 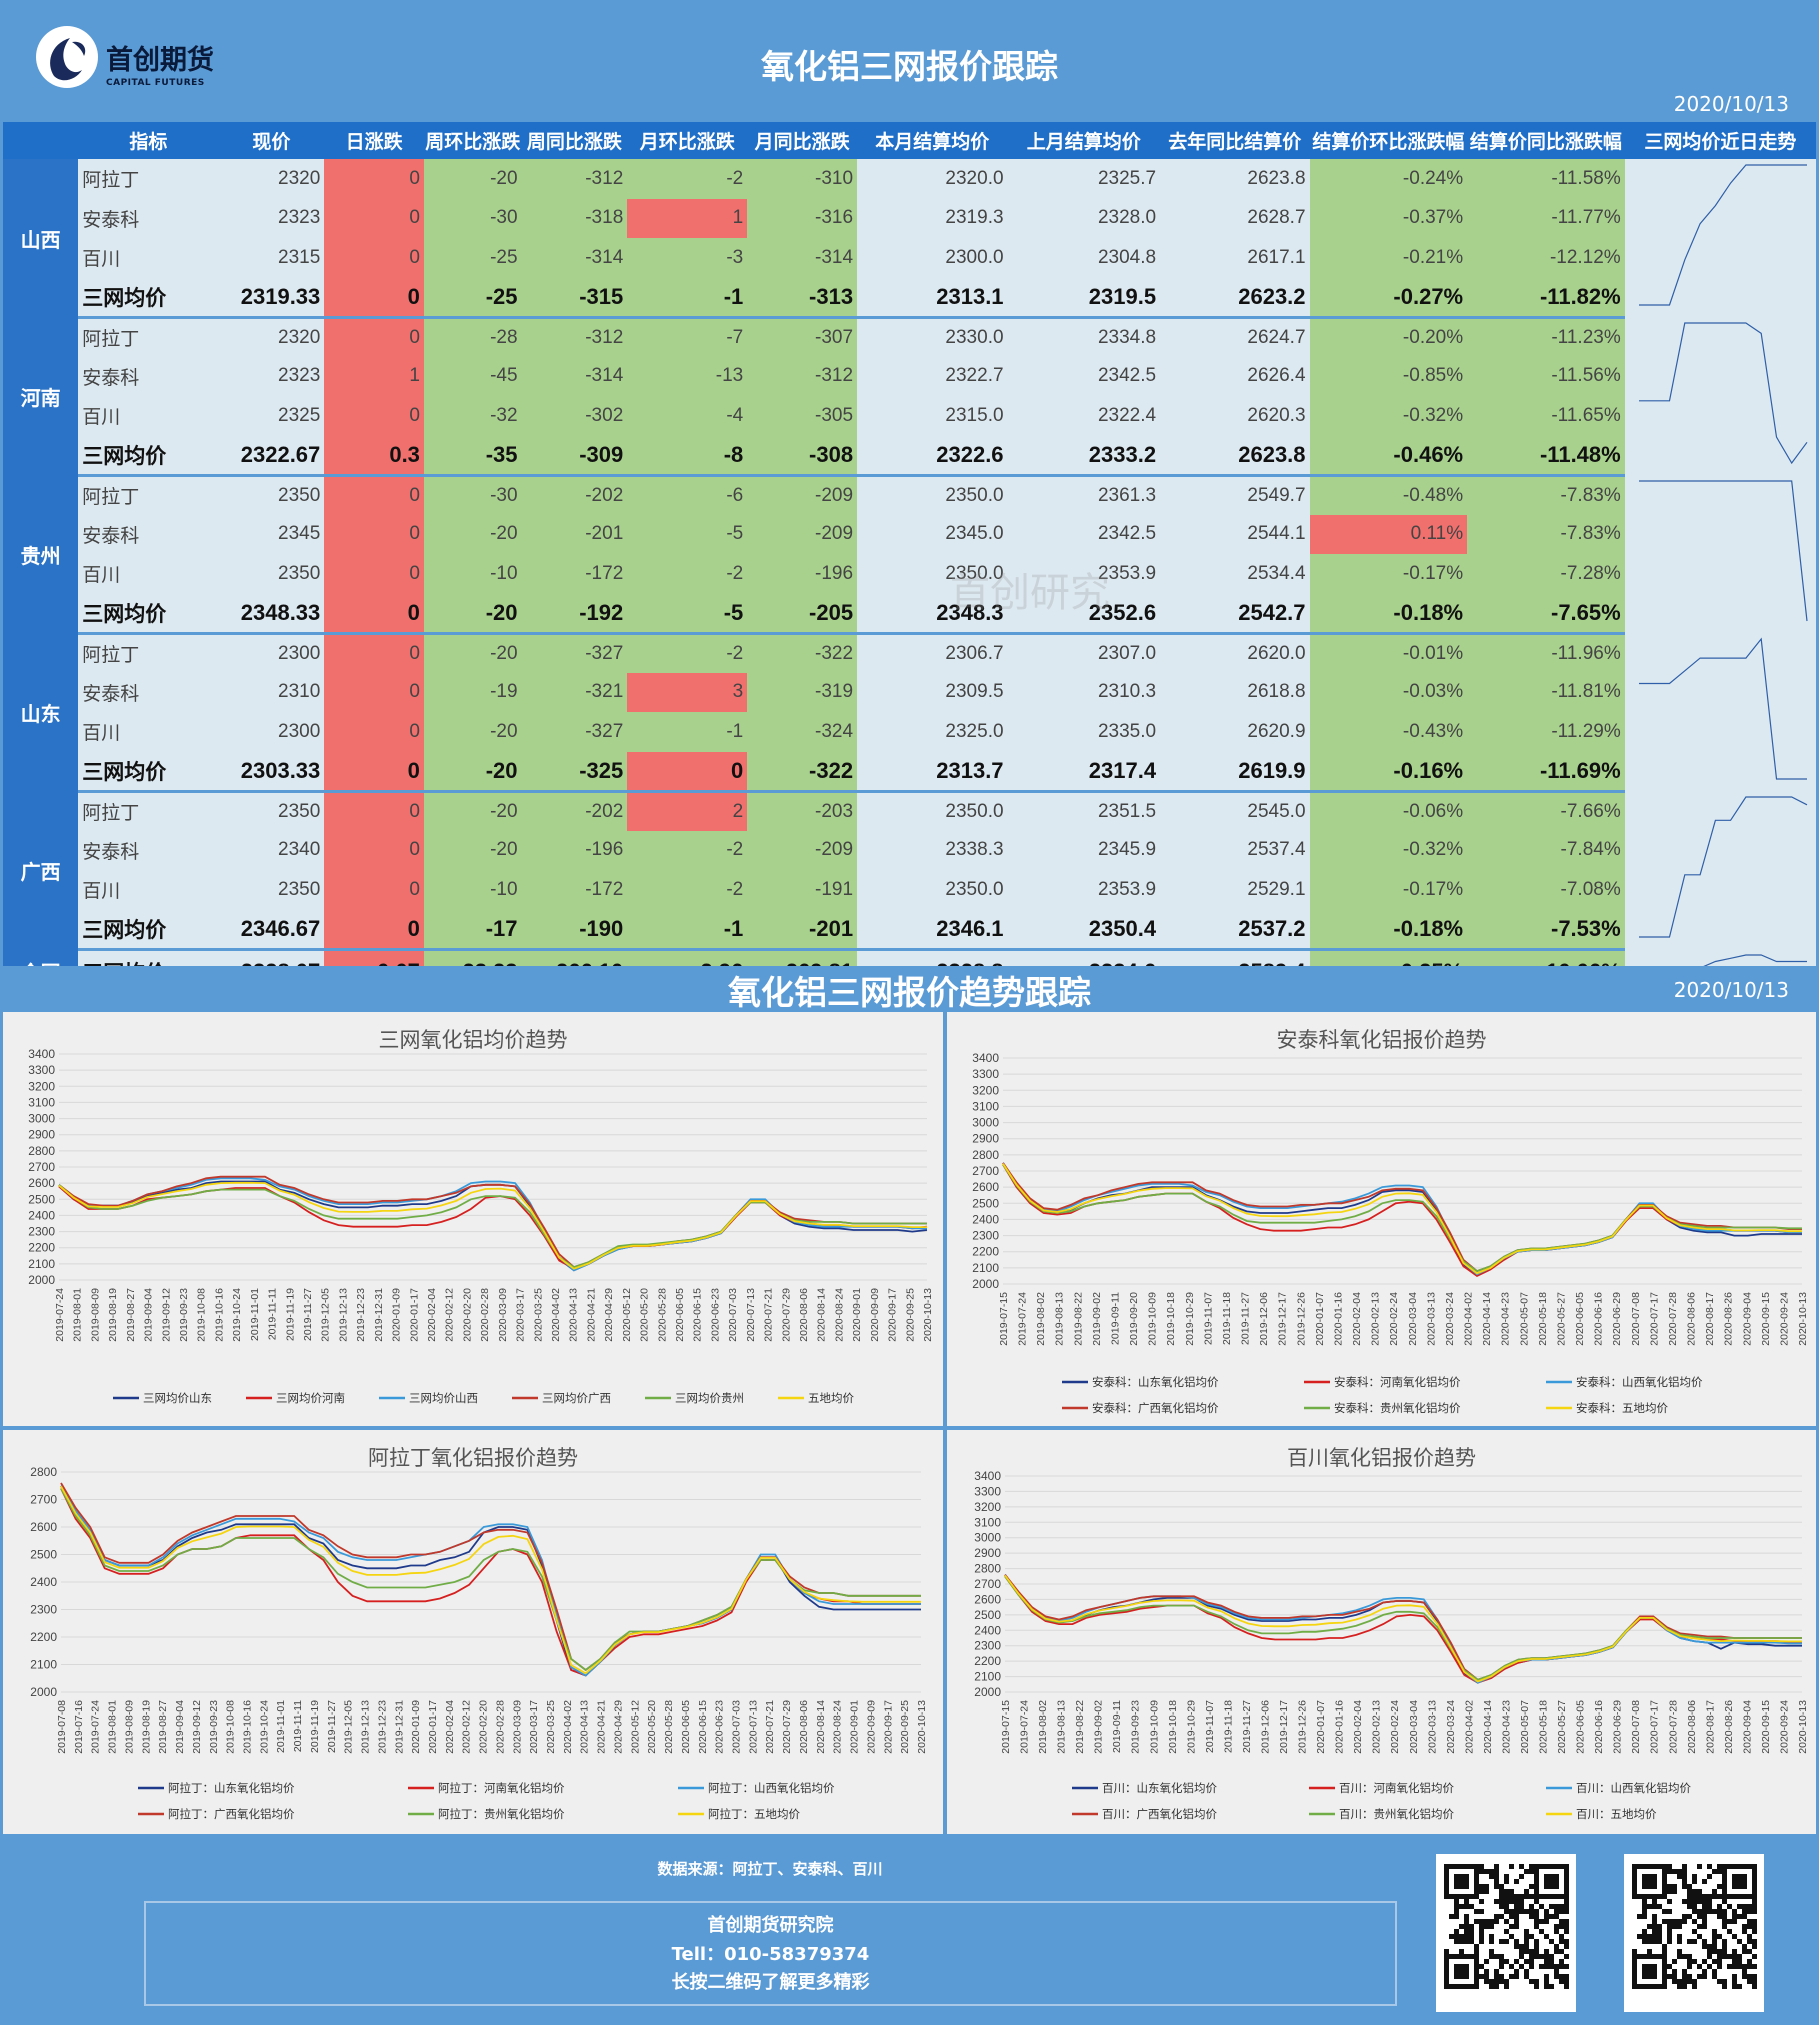 What do you see at coordinates (41, 140) in the screenshot?
I see `header-cell-region` at bounding box center [41, 140].